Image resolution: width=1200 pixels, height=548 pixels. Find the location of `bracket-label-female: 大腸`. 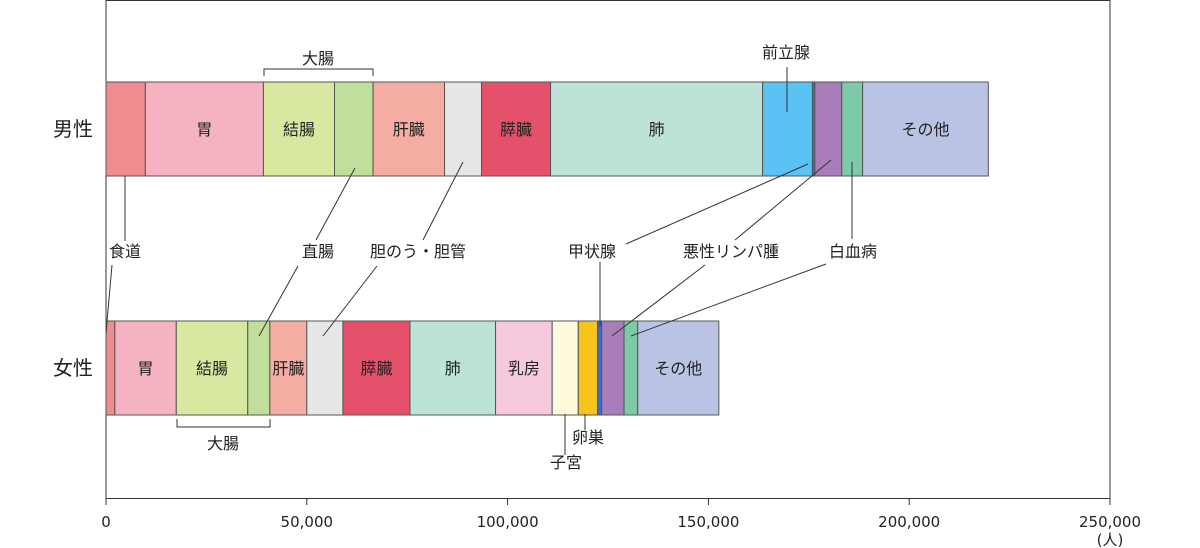

bracket-label-female: 大腸 is located at coordinates (223, 443).